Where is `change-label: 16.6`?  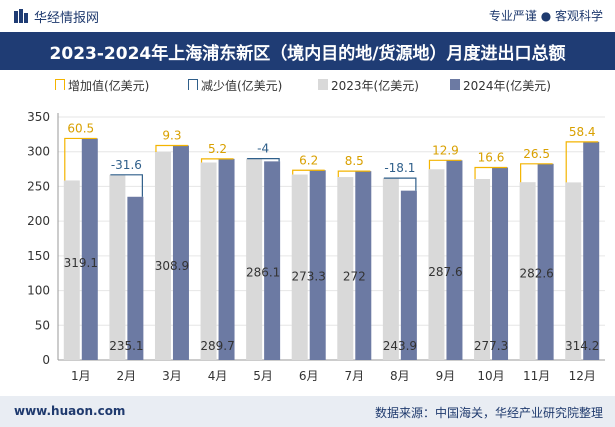
change-label: 16.6 is located at coordinates (491, 157).